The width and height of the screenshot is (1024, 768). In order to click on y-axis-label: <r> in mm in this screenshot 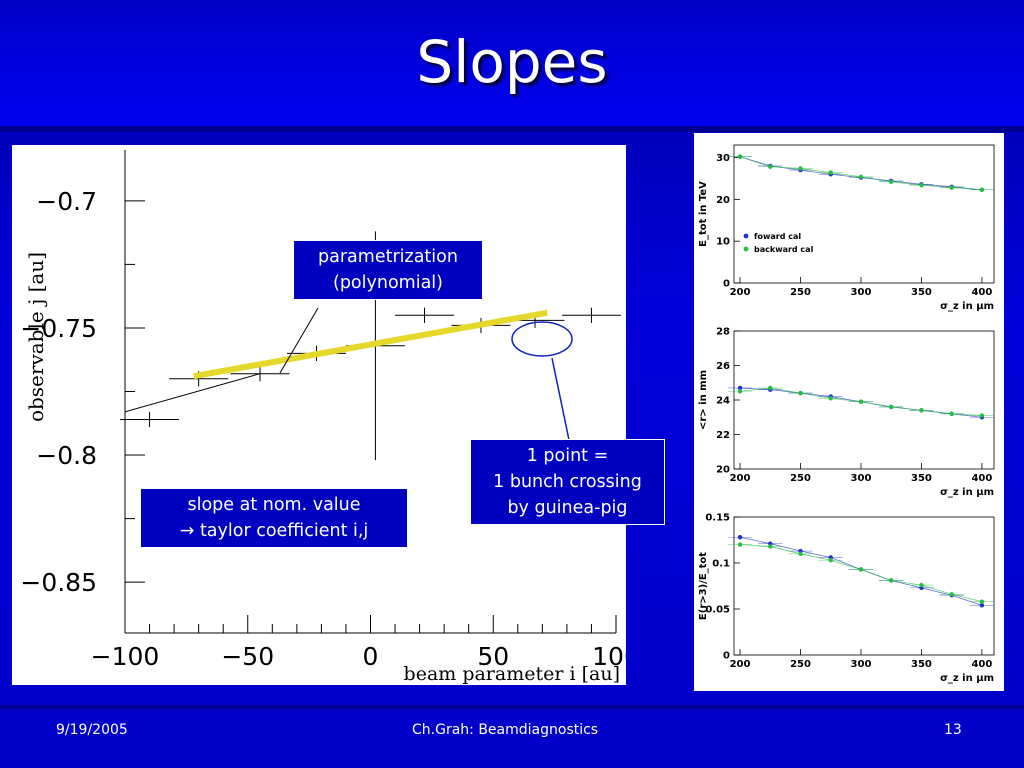, I will do `click(703, 400)`.